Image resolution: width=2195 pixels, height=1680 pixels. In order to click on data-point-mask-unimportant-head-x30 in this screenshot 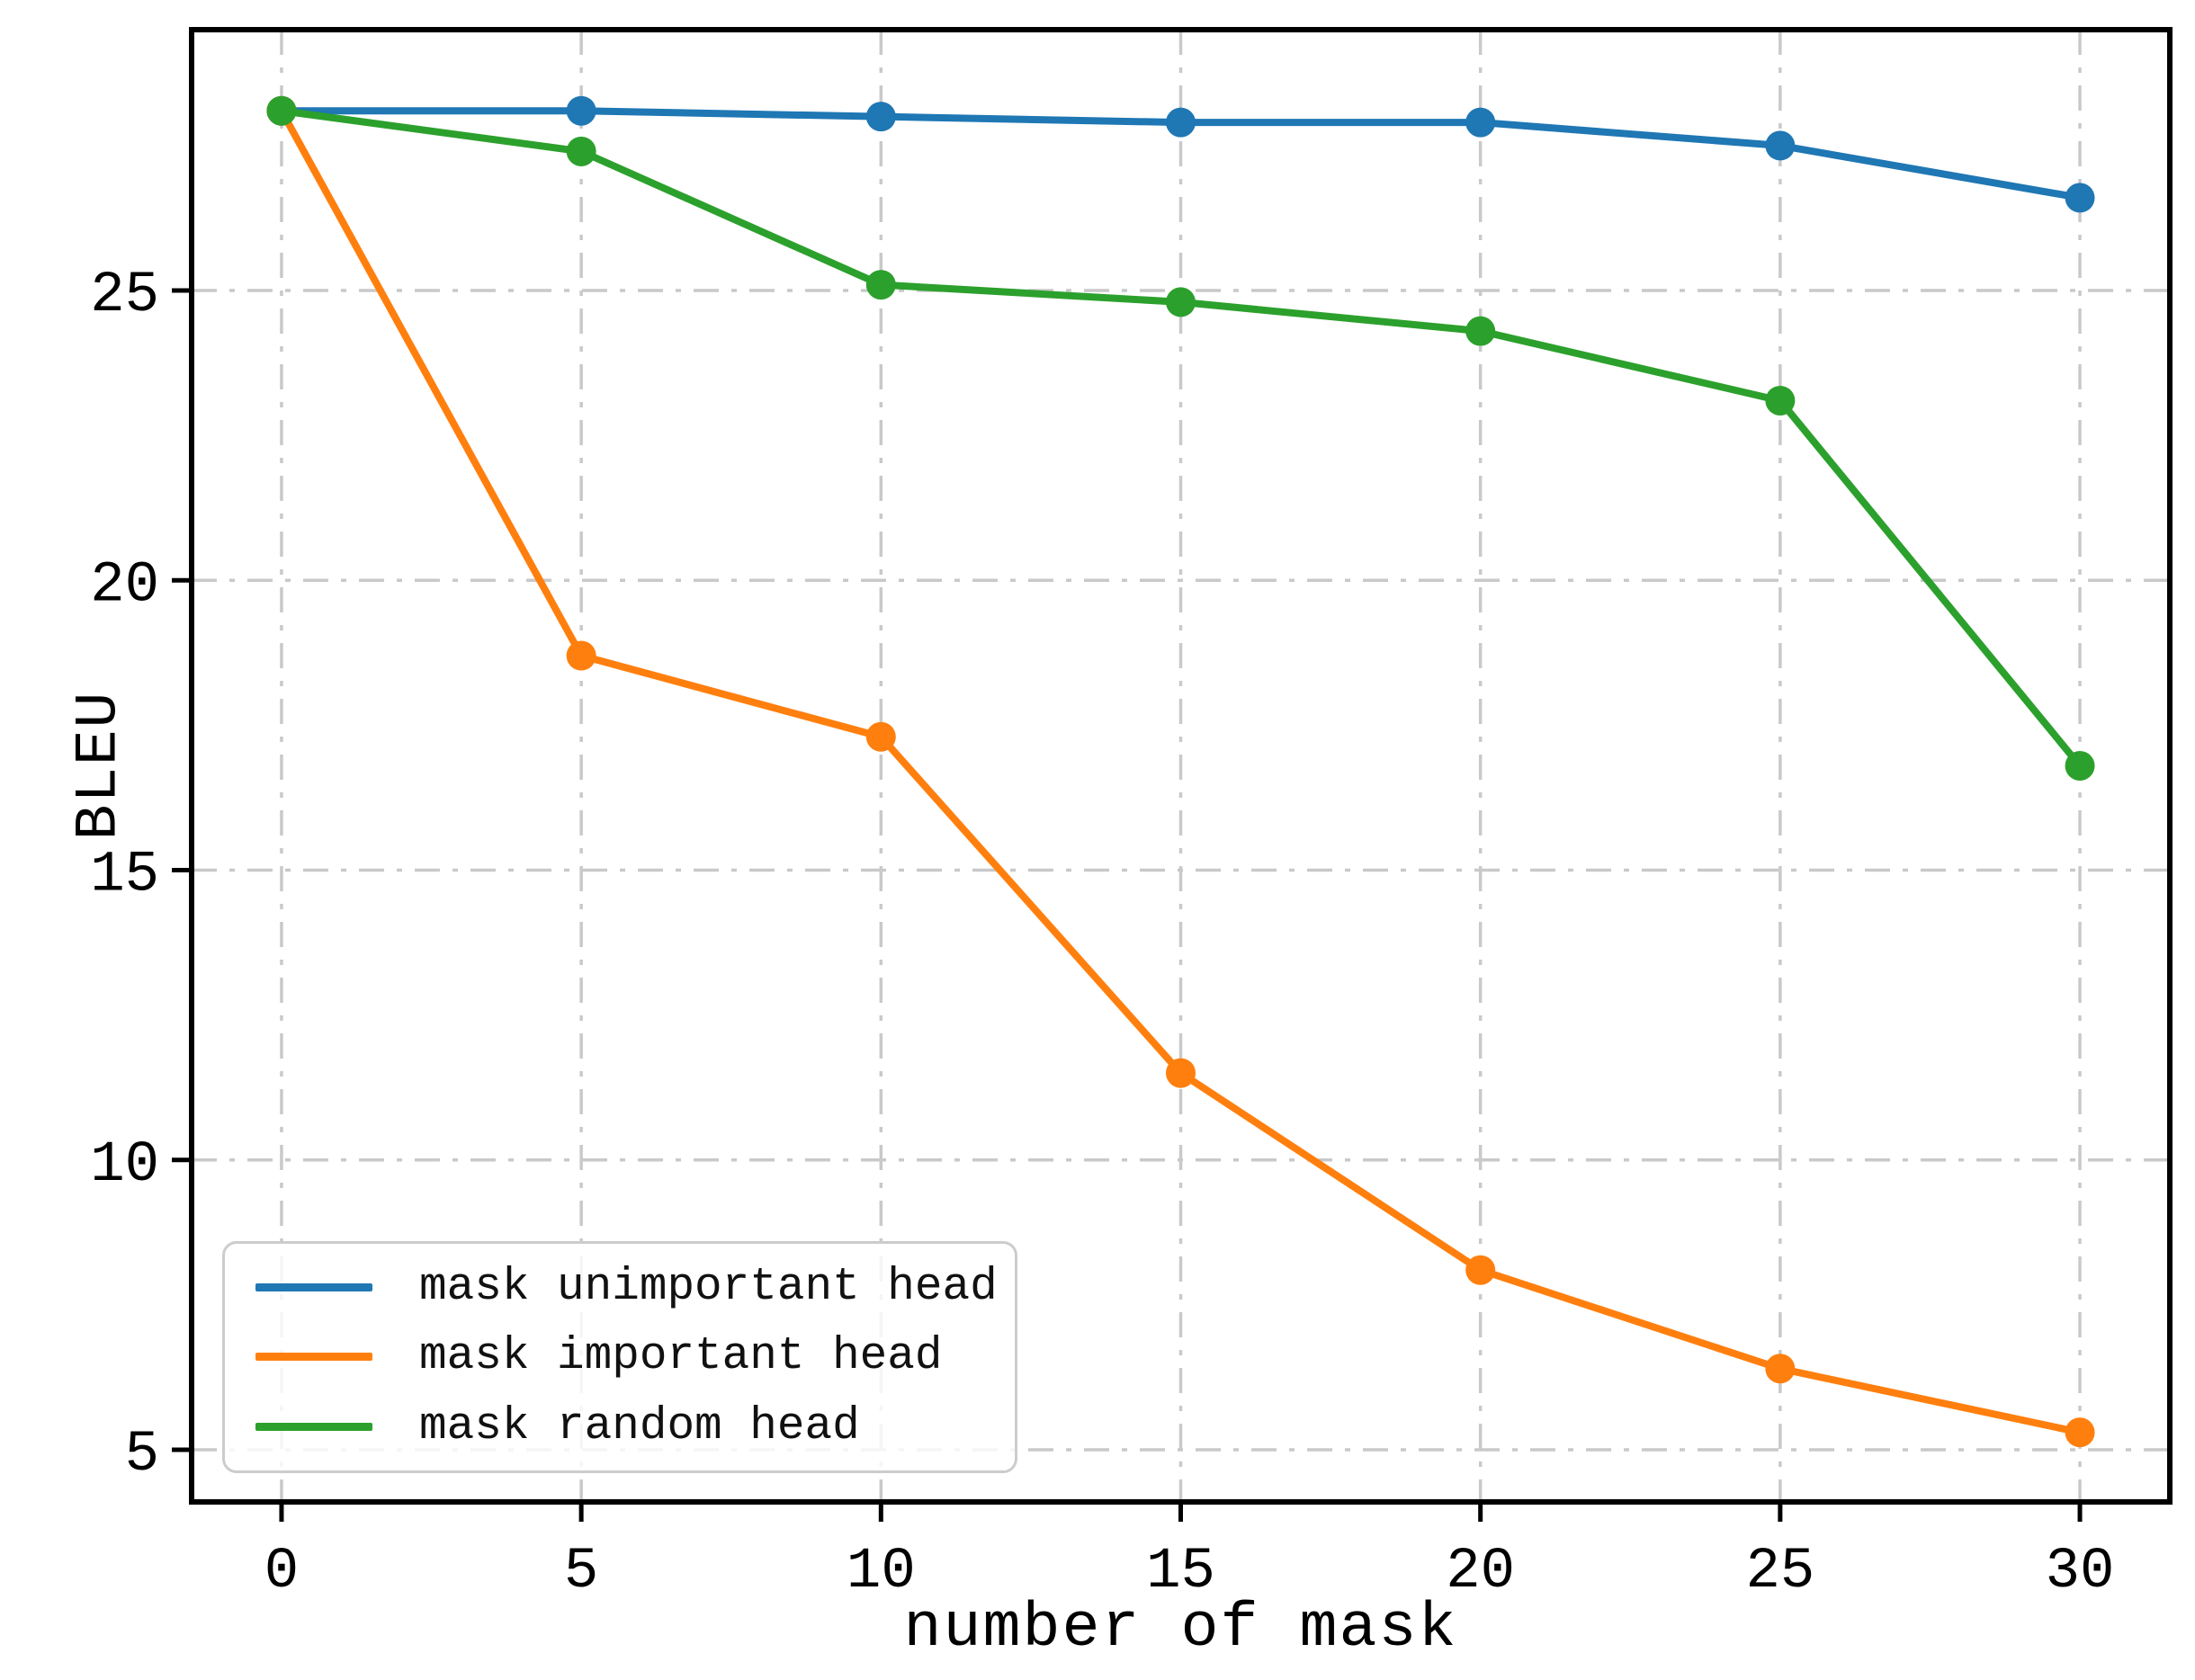, I will do `click(2080, 198)`.